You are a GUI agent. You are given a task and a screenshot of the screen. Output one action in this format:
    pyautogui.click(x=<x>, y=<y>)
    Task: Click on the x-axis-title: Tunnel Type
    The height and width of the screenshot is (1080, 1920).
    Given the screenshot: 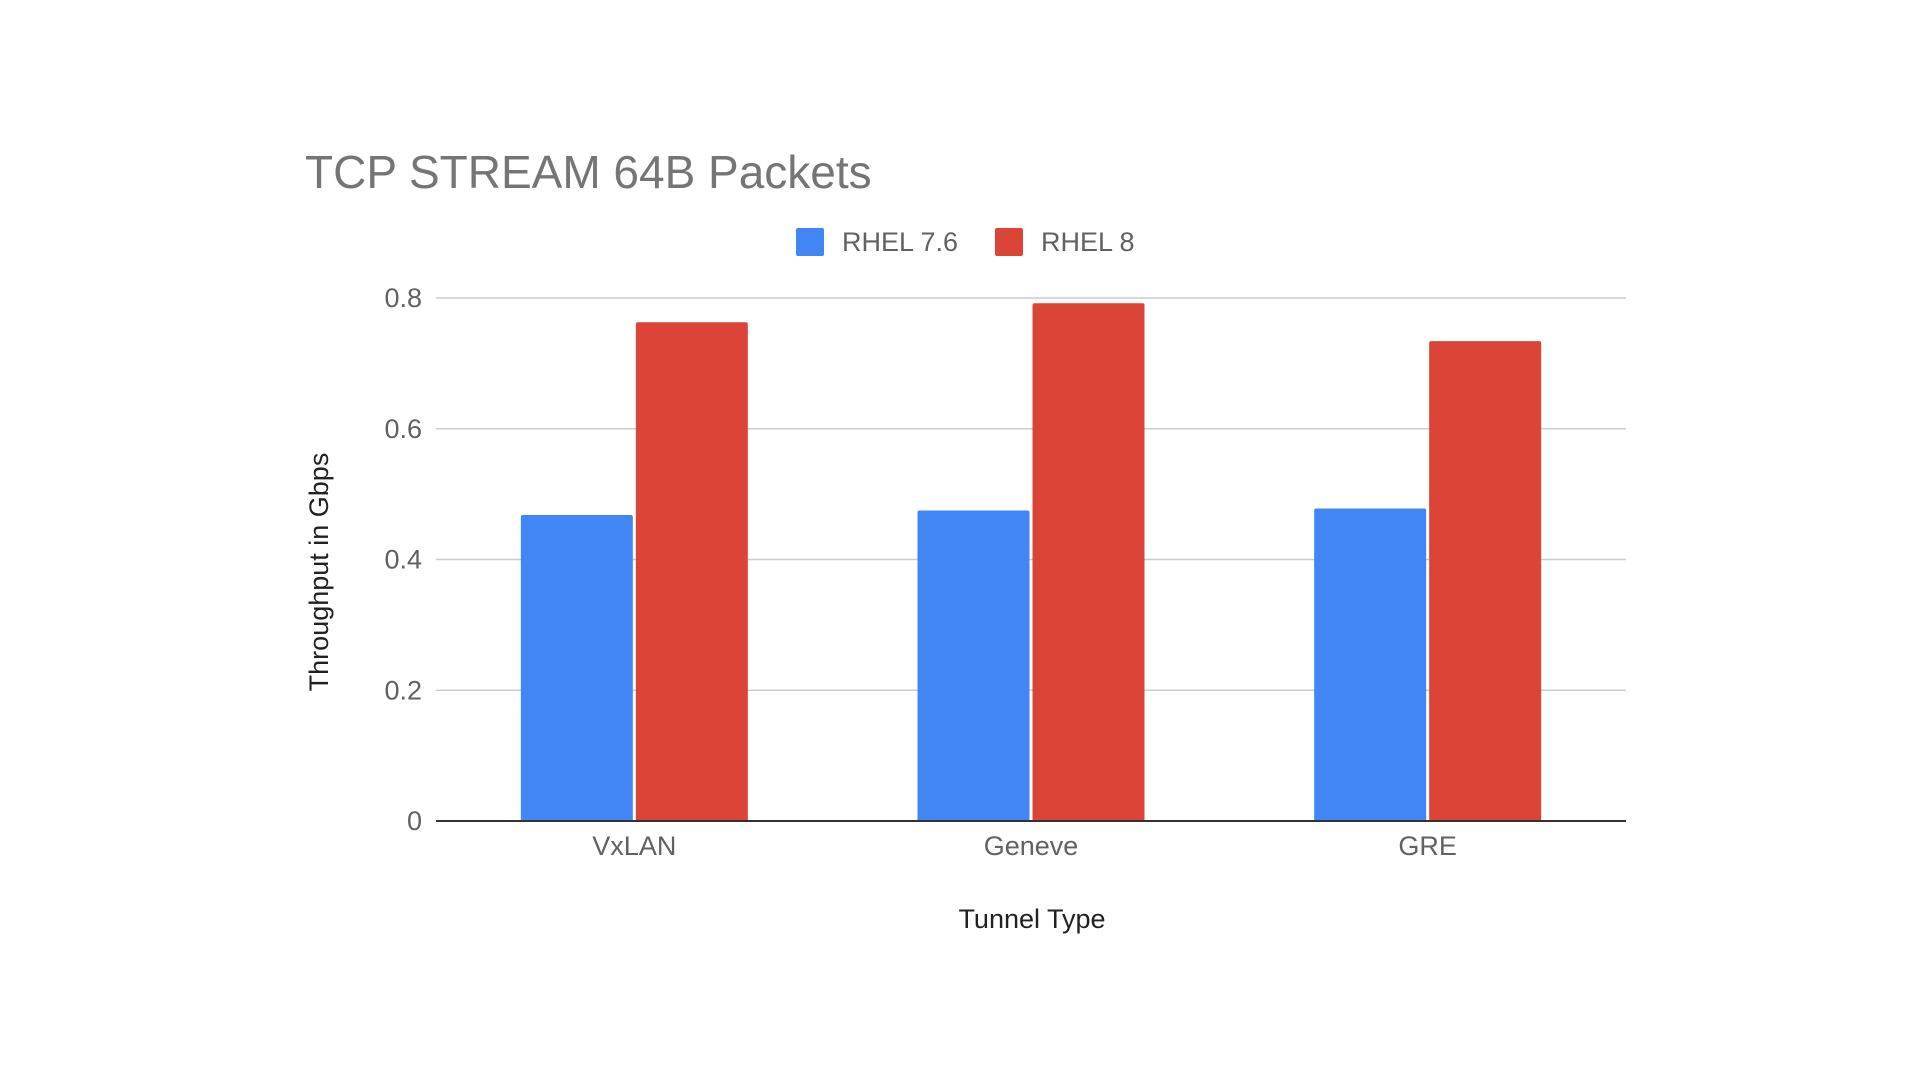 What is the action you would take?
    pyautogui.click(x=1031, y=919)
    